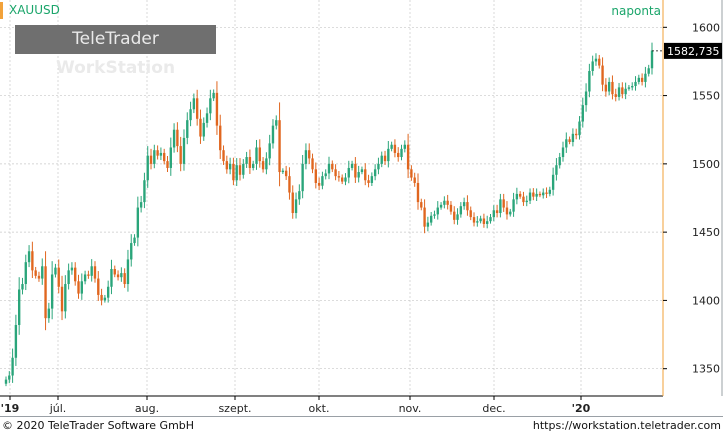 This screenshot has width=723, height=435. Describe the element at coordinates (581, 408) in the screenshot. I see `x-tick-label: '20` at that location.